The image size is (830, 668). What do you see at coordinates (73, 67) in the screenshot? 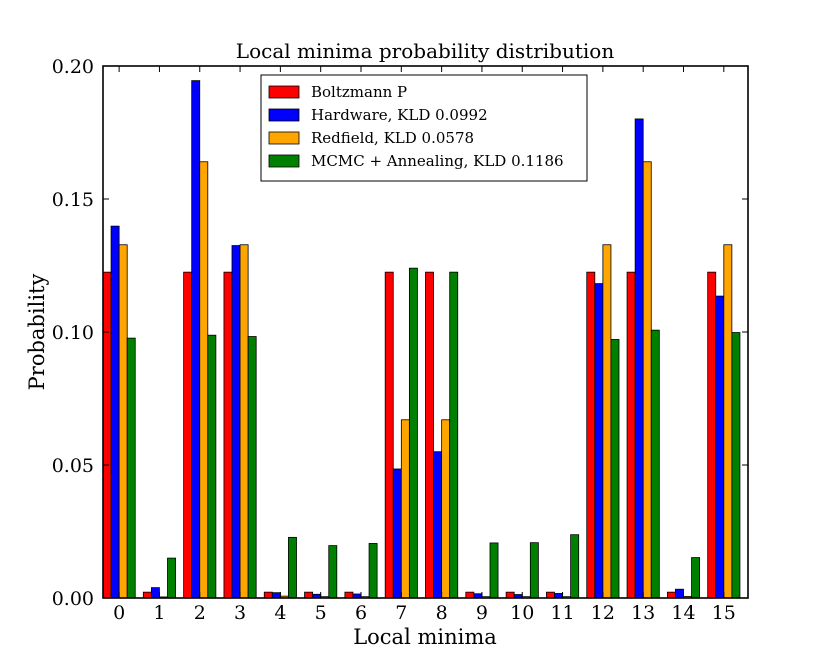
I see `y-tick-label-4: 0.20` at bounding box center [73, 67].